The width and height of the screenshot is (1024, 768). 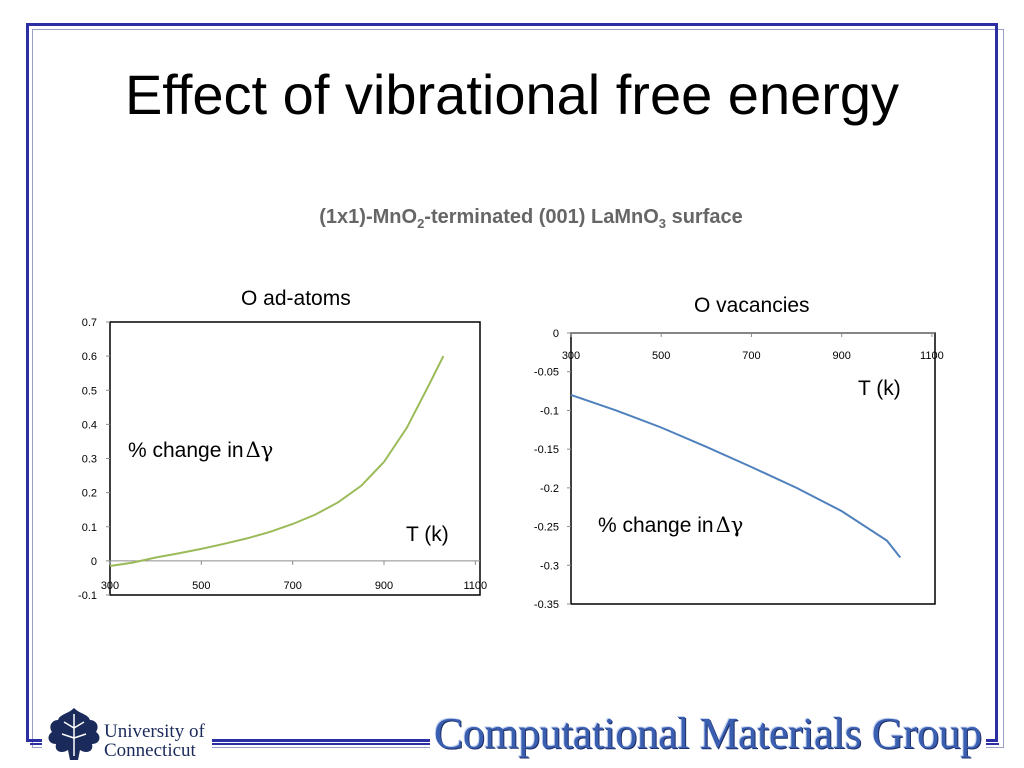 What do you see at coordinates (546, 450) in the screenshot?
I see `right-y-tick-label: -0.15` at bounding box center [546, 450].